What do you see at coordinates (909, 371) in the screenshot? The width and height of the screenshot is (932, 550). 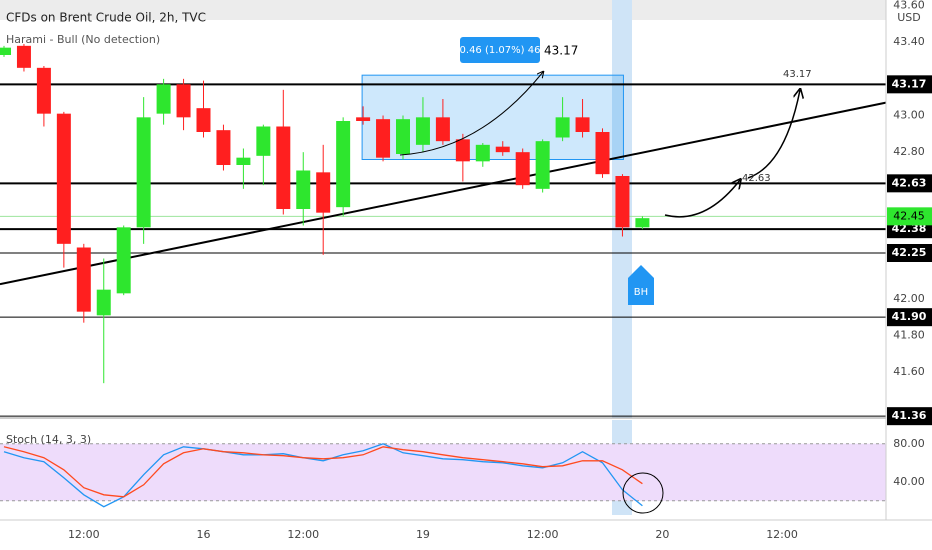 I see `y-tick-label: 41.60` at bounding box center [909, 371].